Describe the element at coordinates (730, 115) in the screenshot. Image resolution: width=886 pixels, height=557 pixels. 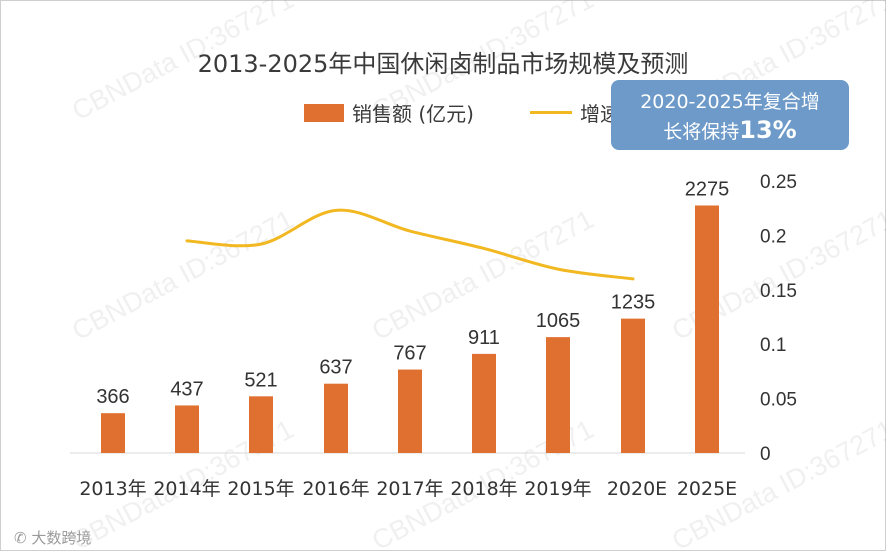
I see `cagr-callout: 2020-2025年复合增 长将保持13%` at that location.